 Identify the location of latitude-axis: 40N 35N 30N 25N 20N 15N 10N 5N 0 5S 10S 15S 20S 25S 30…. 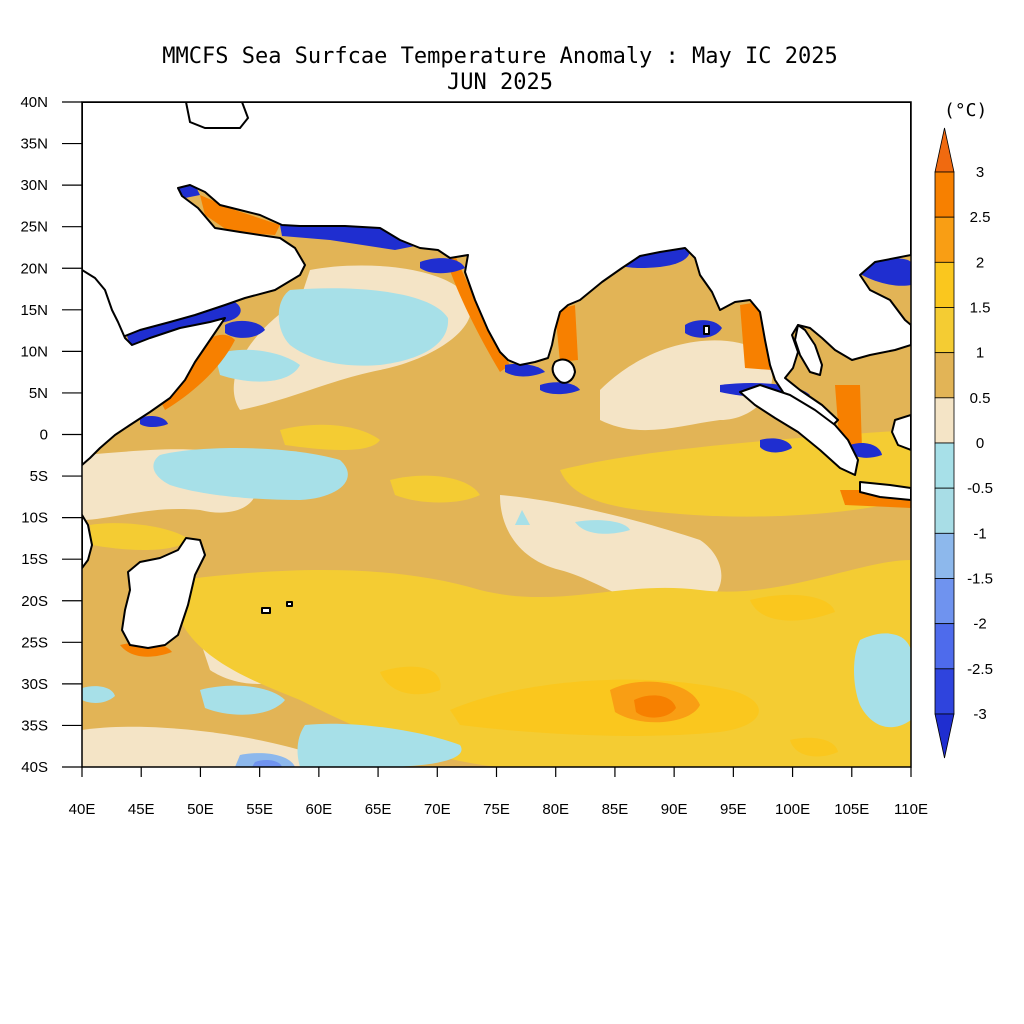
(51, 435).